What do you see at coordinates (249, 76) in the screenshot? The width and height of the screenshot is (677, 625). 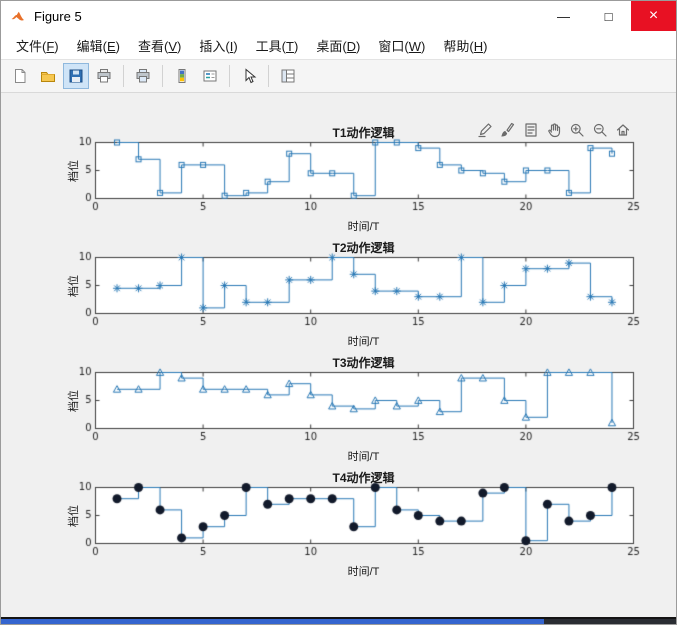 I see `edit-plot-pointer-icon` at bounding box center [249, 76].